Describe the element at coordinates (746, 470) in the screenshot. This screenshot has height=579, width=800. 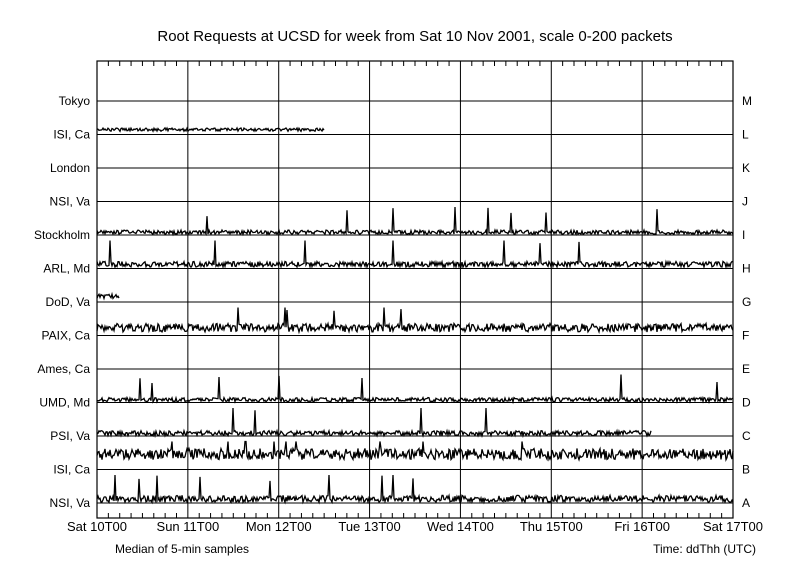
I see `root-letter-label: B` at that location.